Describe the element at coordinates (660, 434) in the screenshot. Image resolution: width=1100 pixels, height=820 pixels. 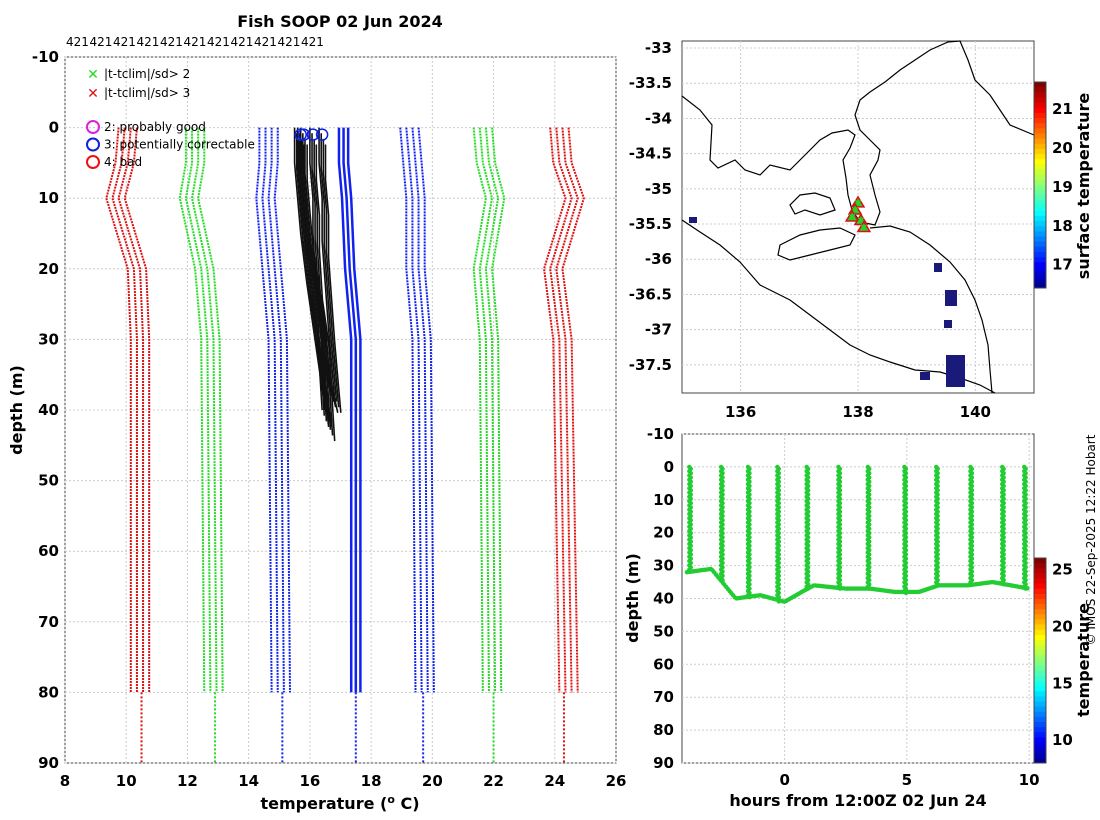
I see `time-y-tick-label: -10` at that location.